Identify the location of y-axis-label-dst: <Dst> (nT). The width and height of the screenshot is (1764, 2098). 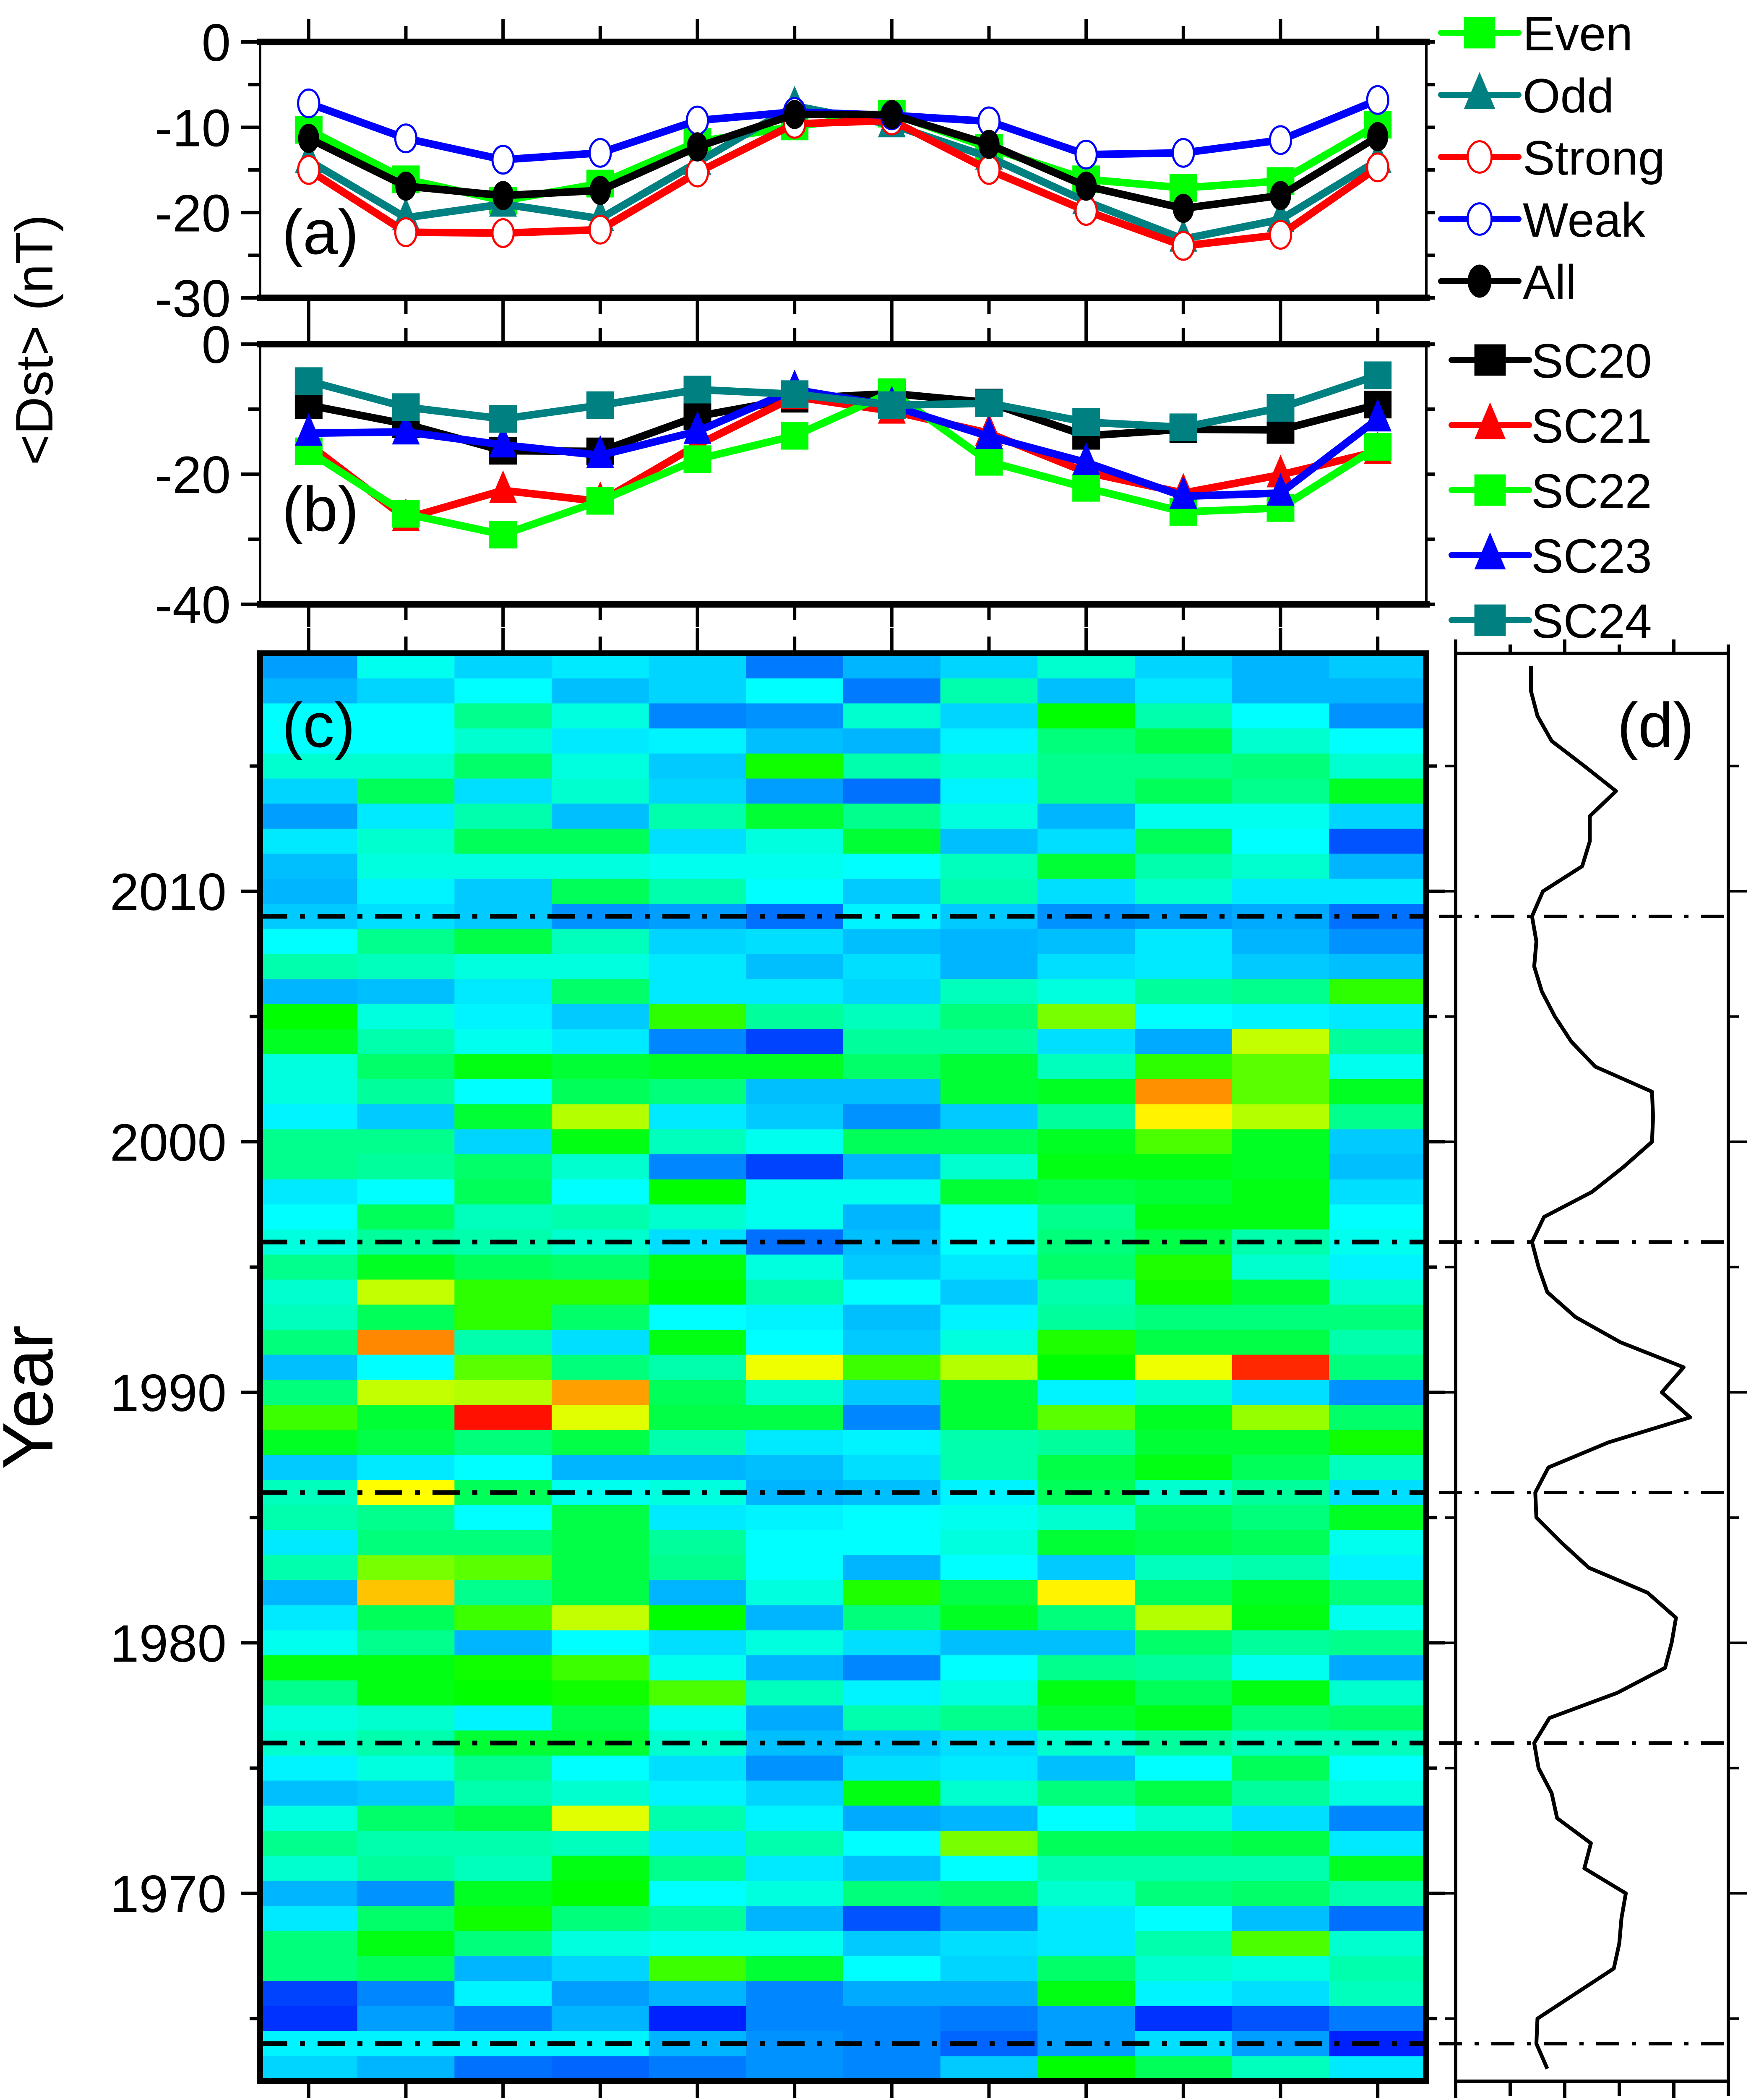
(34, 339).